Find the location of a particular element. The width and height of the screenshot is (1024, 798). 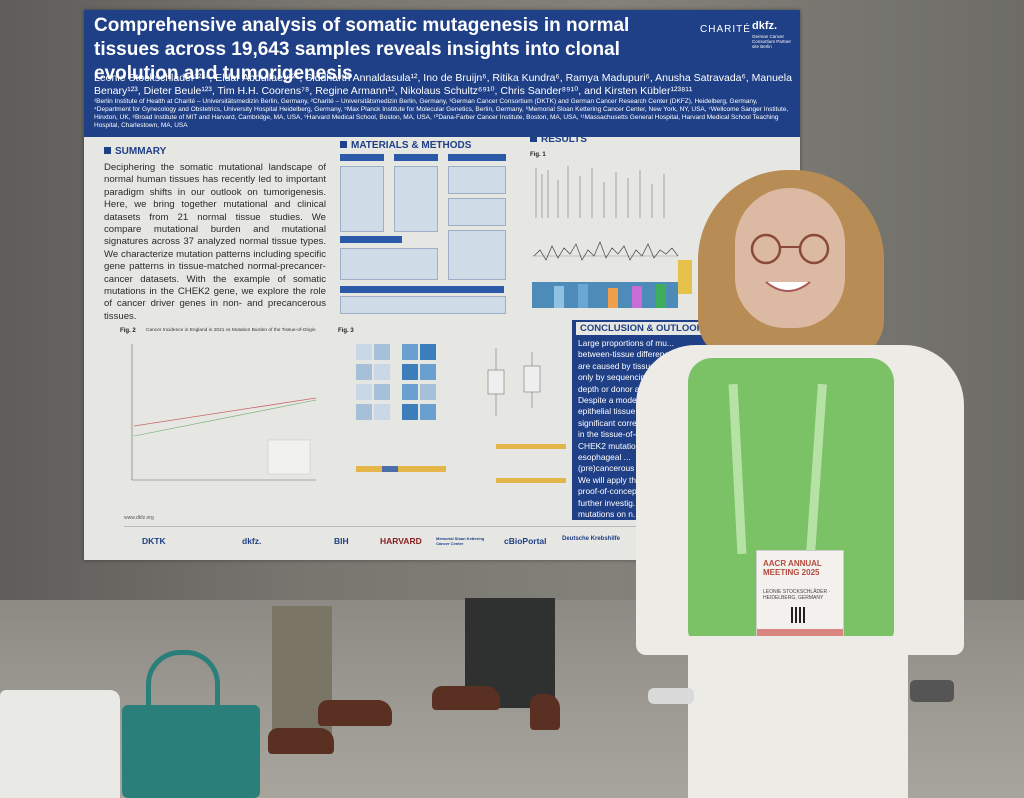

fig3-label: Fig. 3 is located at coordinates (346, 331).